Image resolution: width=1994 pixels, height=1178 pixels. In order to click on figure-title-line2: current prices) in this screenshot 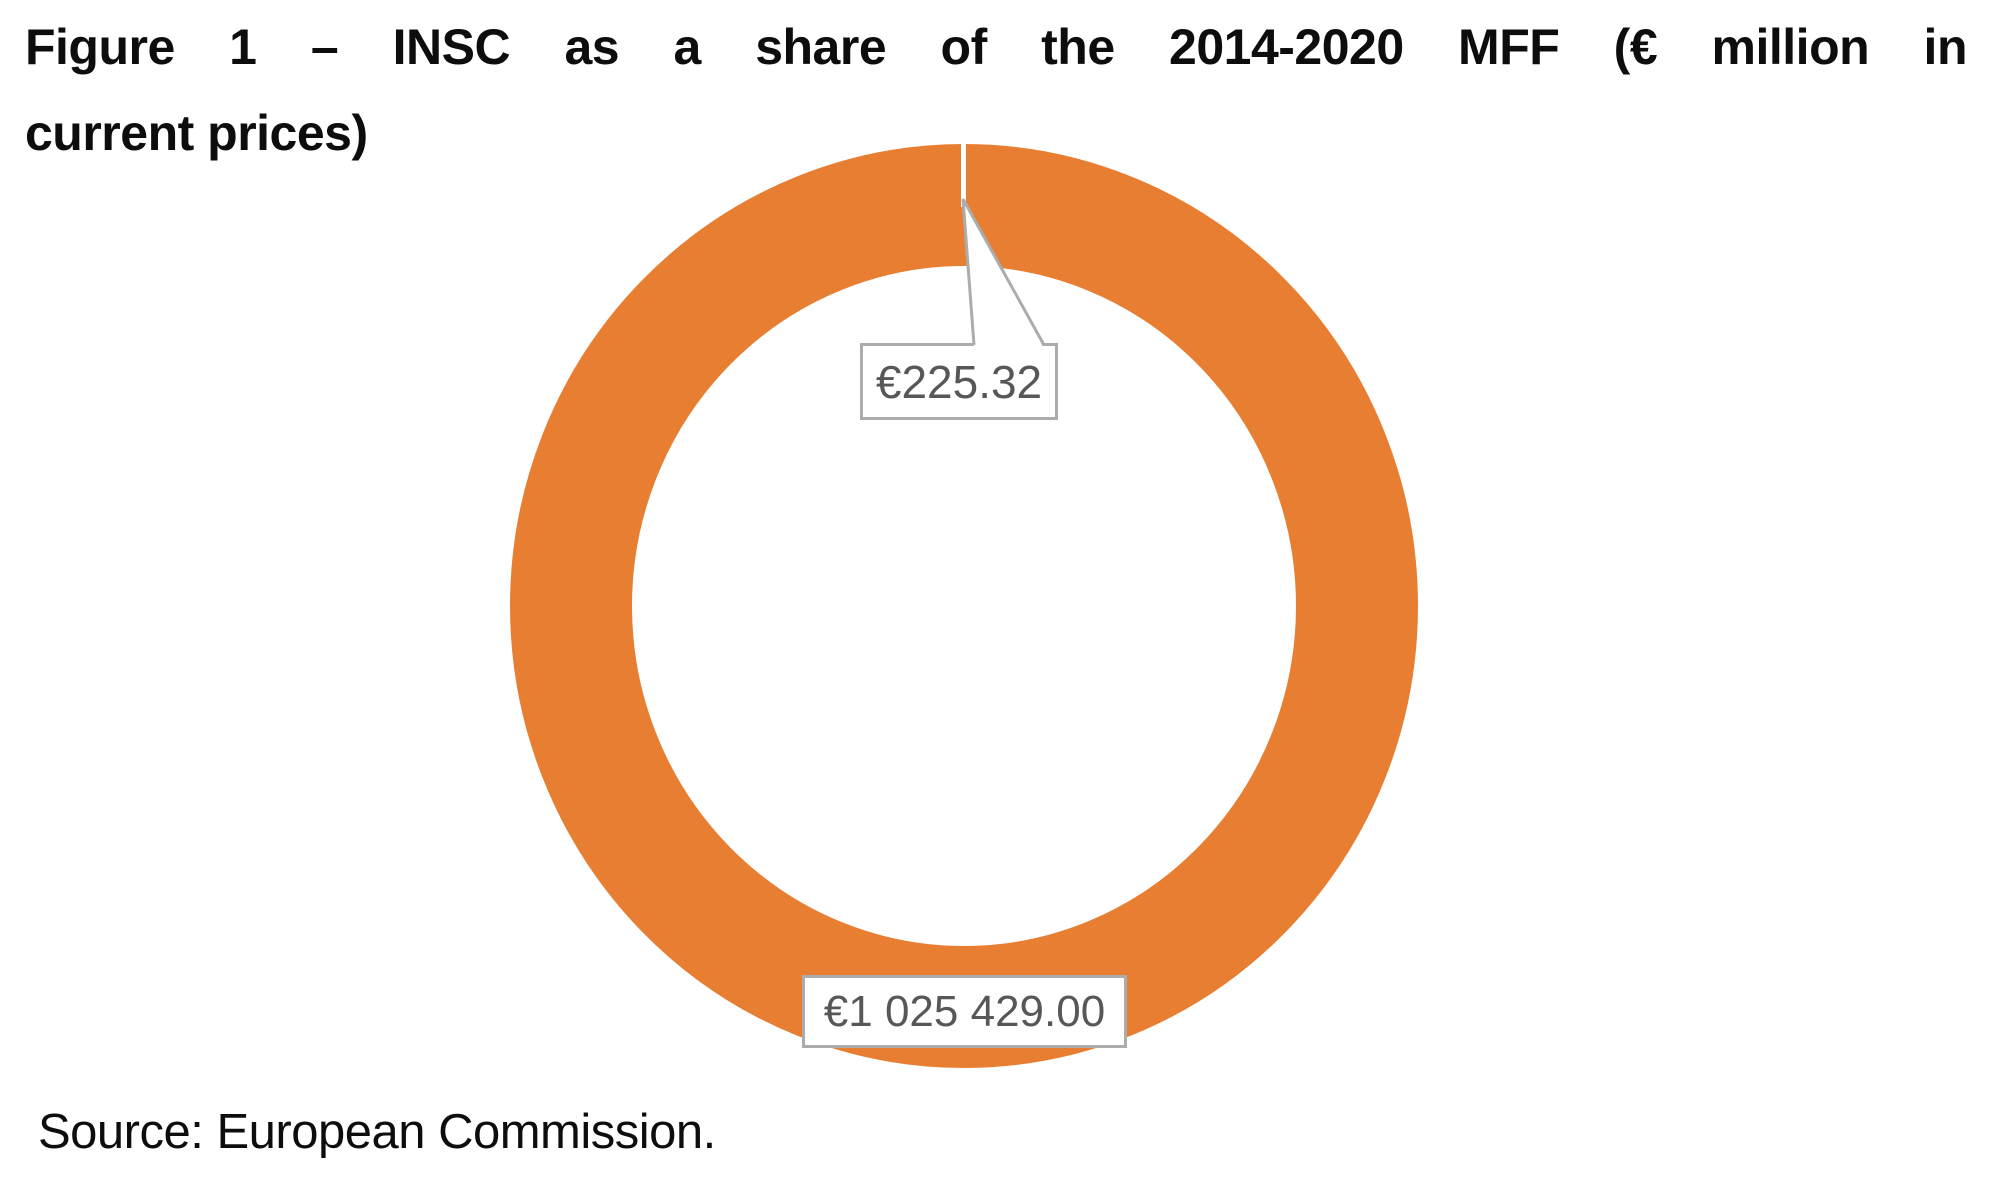, I will do `click(196, 133)`.